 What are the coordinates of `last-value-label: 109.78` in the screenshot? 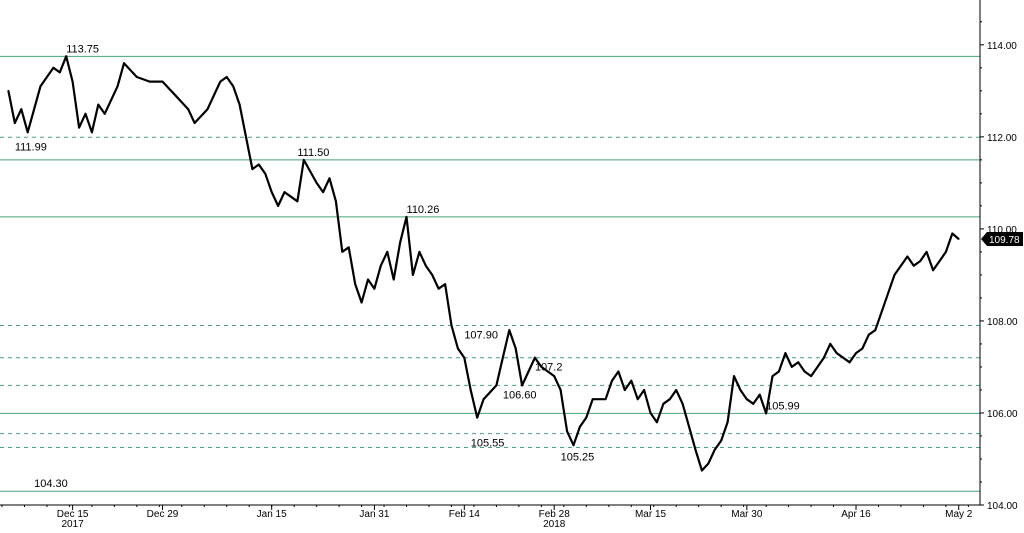 It's located at (1004, 240).